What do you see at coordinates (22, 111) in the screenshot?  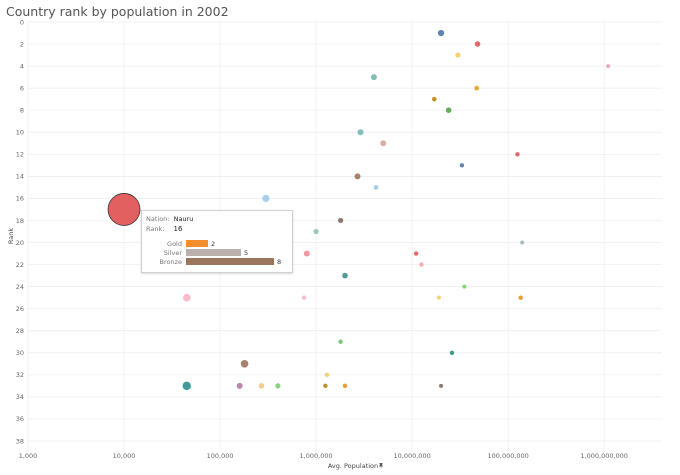 I see `y-tick-label: 8` at bounding box center [22, 111].